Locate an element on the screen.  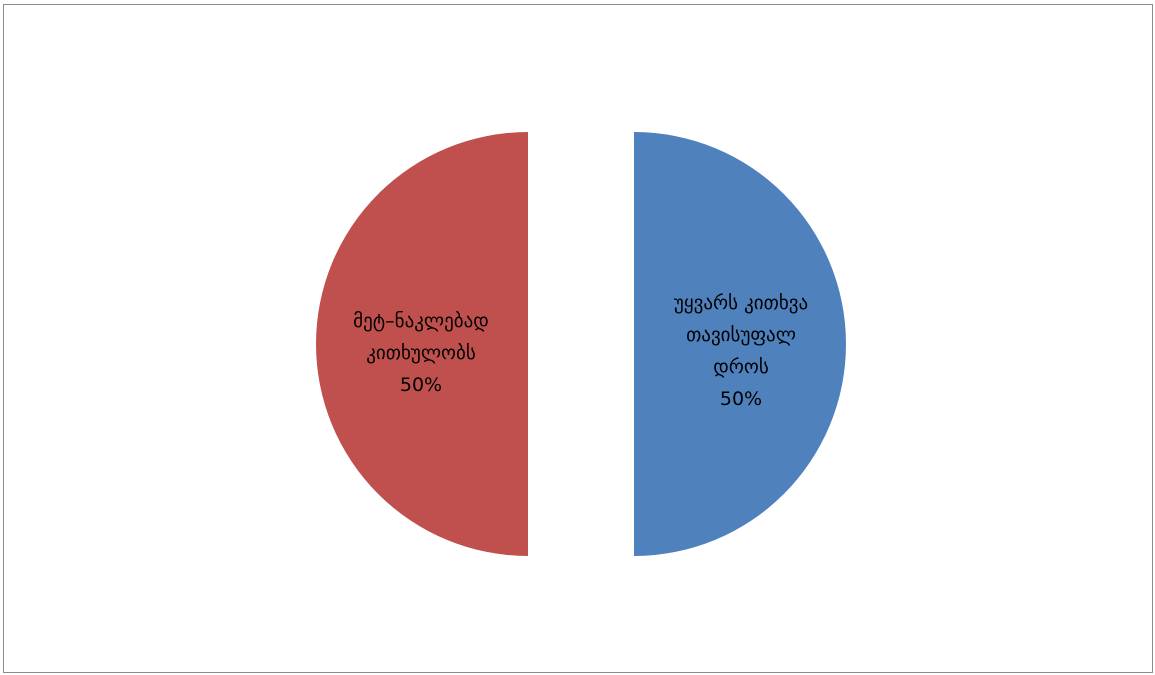
slice-category-label: კითხულობს is located at coordinates (421, 353).